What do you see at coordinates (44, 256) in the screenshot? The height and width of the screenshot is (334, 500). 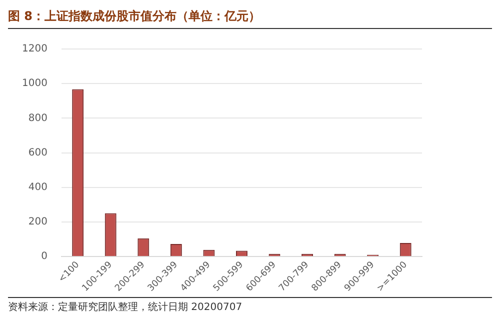 I see `y-tick-label: 0` at bounding box center [44, 256].